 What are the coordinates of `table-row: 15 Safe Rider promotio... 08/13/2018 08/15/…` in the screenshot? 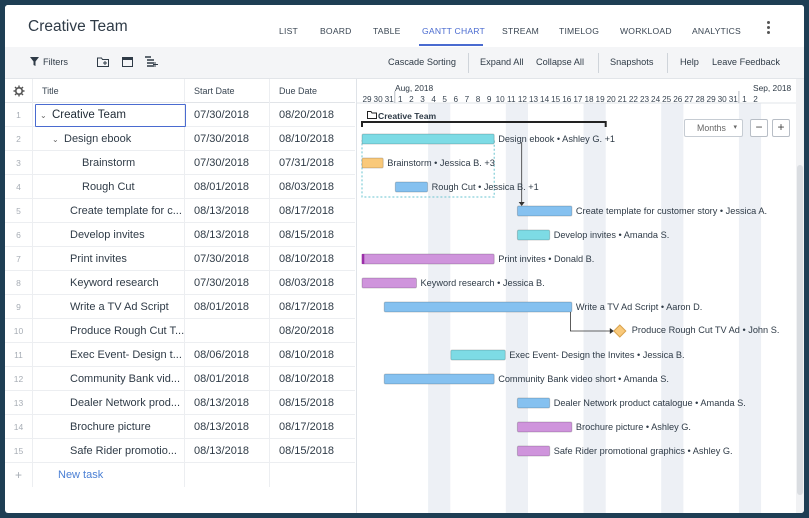 It's located at (180, 451).